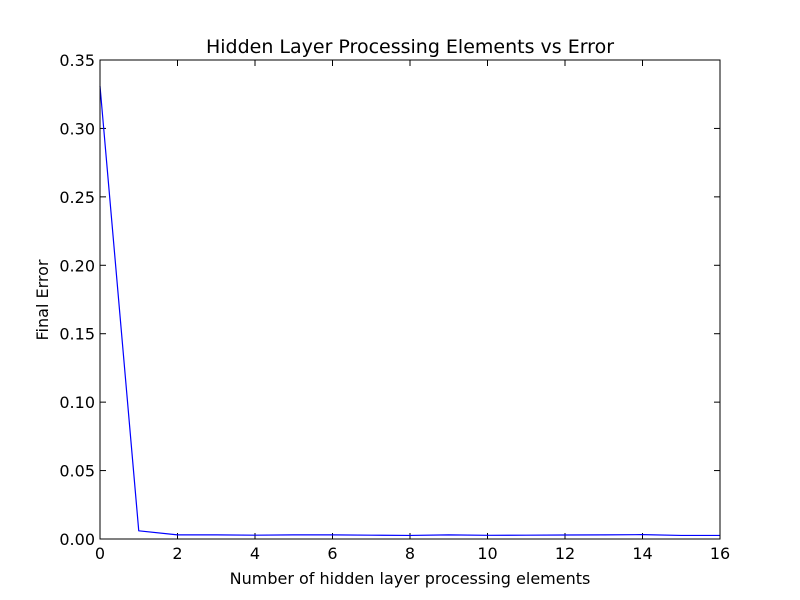 The height and width of the screenshot is (600, 800). Describe the element at coordinates (77, 539) in the screenshot. I see `y-tick-label: 0.00` at that location.